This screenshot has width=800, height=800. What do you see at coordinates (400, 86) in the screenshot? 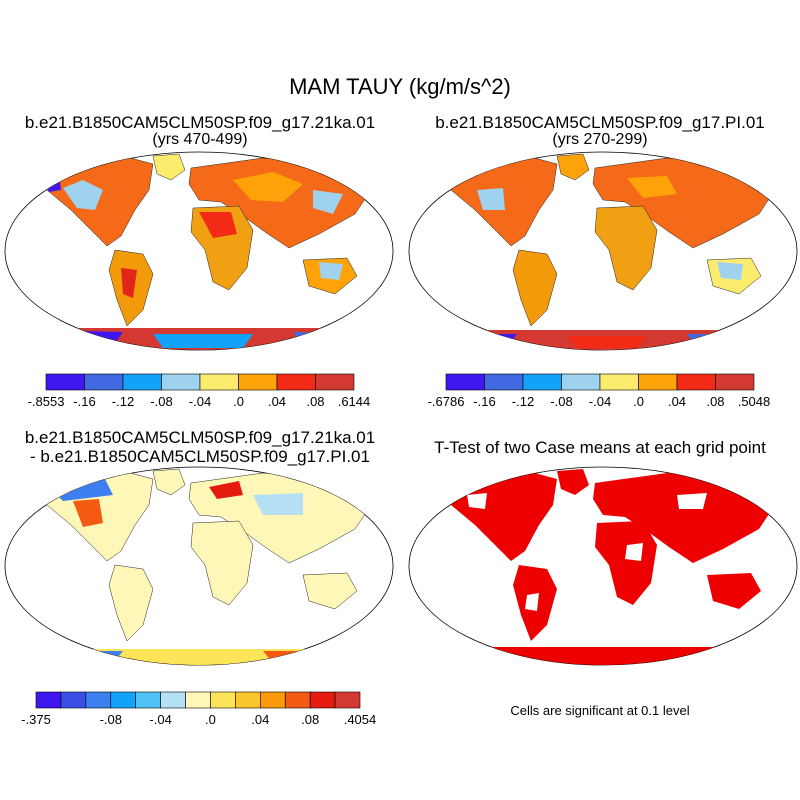
I see `page-title: MAM TAUY (kg/m/s^2)` at bounding box center [400, 86].